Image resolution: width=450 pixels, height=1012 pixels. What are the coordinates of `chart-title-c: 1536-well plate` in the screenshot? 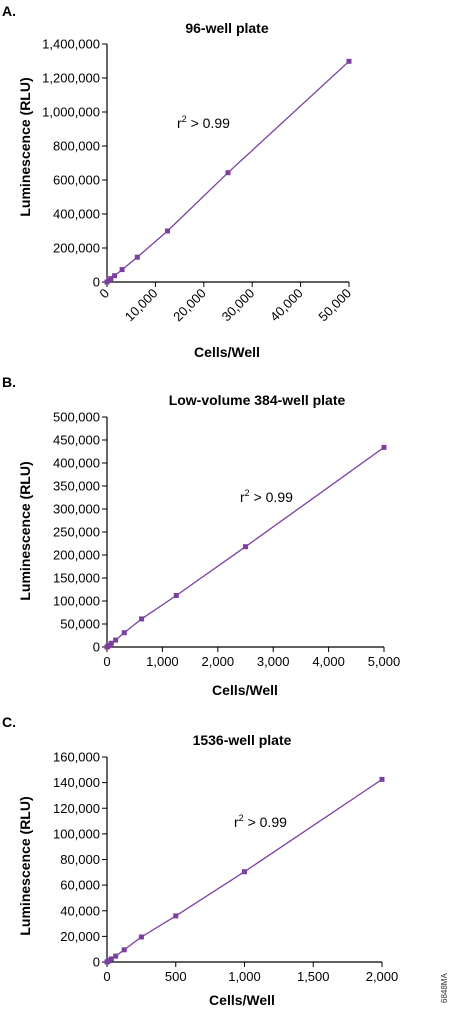 It's located at (242, 740).